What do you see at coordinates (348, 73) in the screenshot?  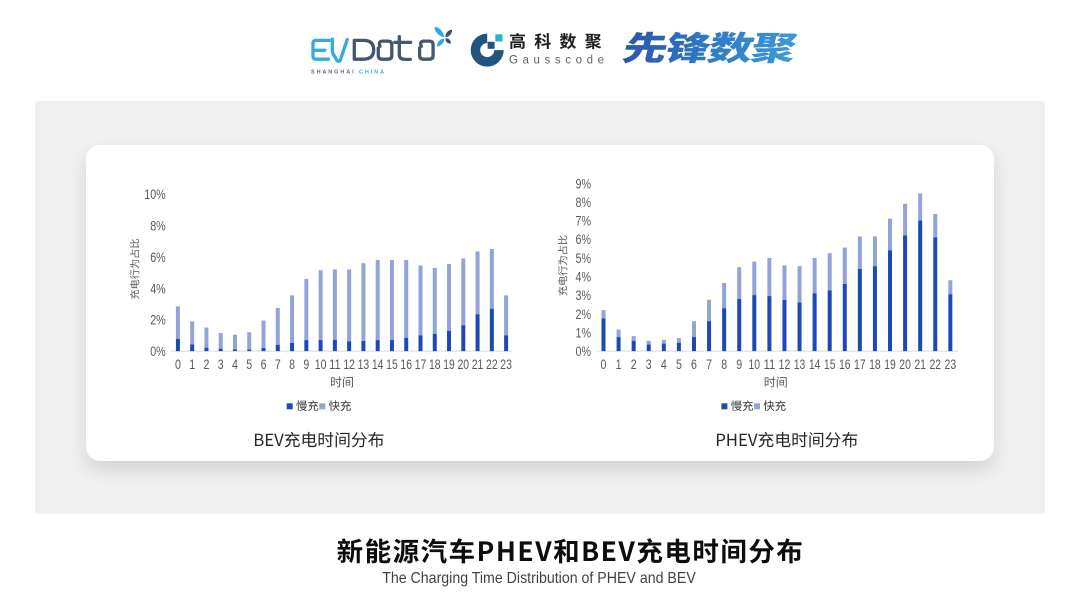 I see `svg-text: SHANGHAI CHINA` at bounding box center [348, 73].